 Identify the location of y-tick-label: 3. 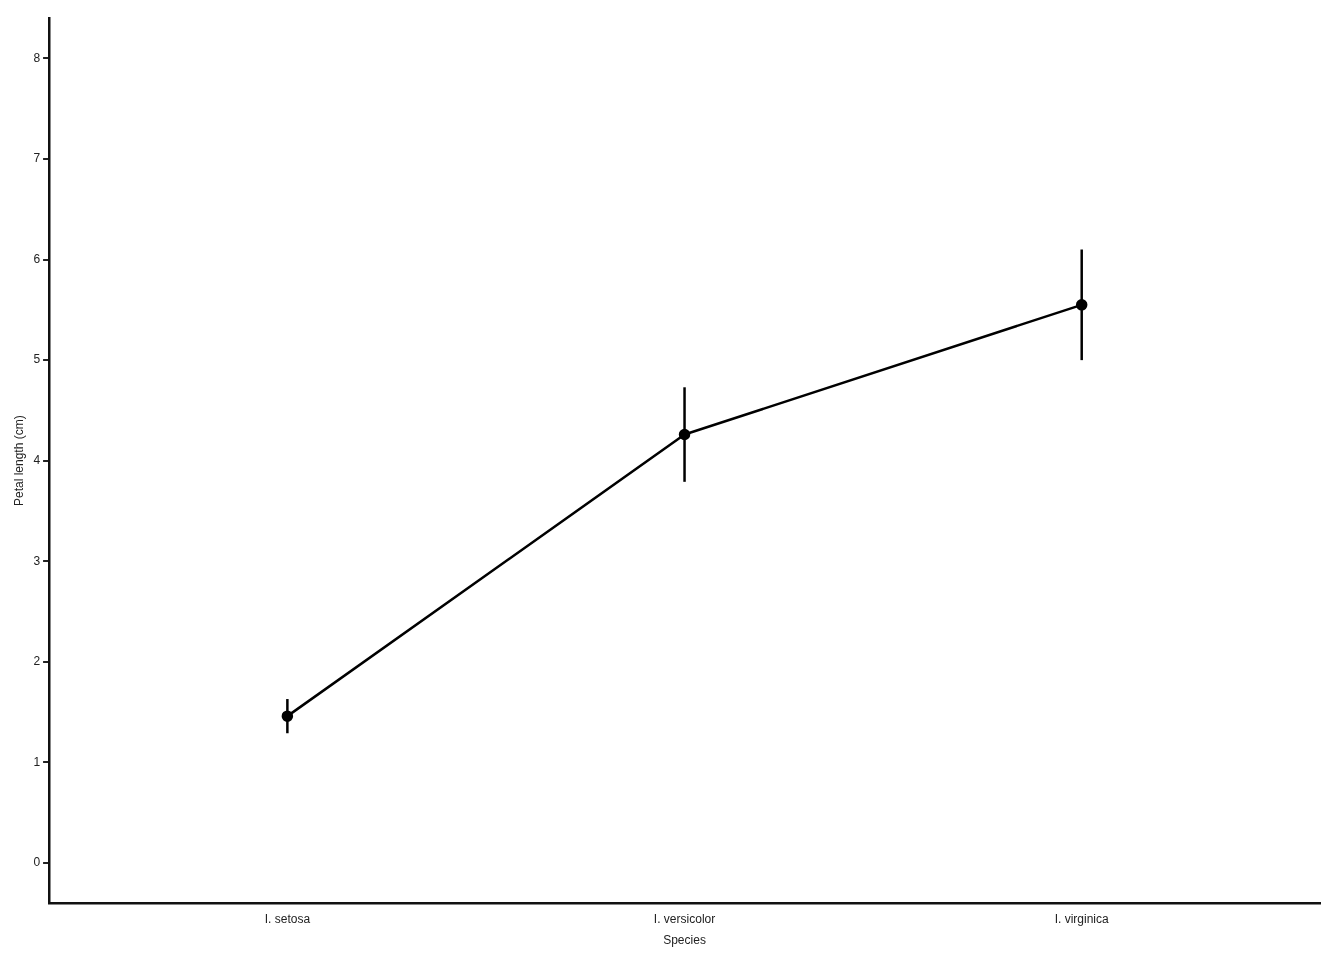
(37, 560).